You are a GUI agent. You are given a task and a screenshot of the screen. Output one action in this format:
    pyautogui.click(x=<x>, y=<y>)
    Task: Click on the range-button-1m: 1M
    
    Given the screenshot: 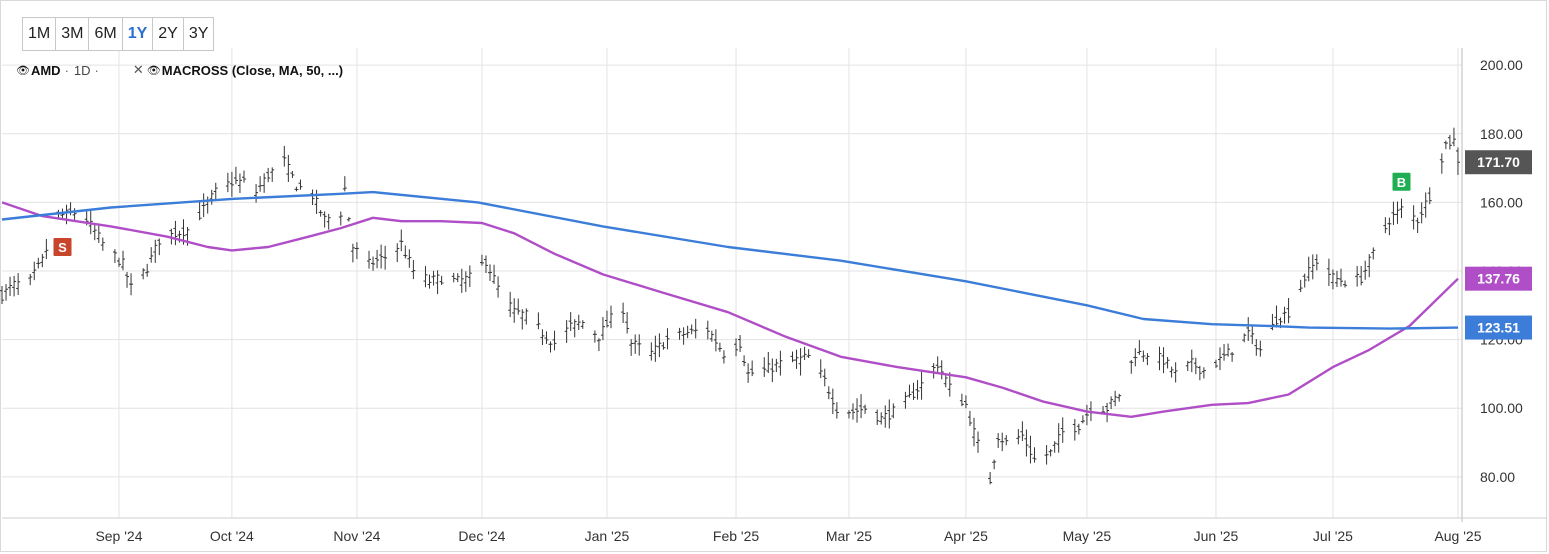 What is the action you would take?
    pyautogui.click(x=40, y=34)
    